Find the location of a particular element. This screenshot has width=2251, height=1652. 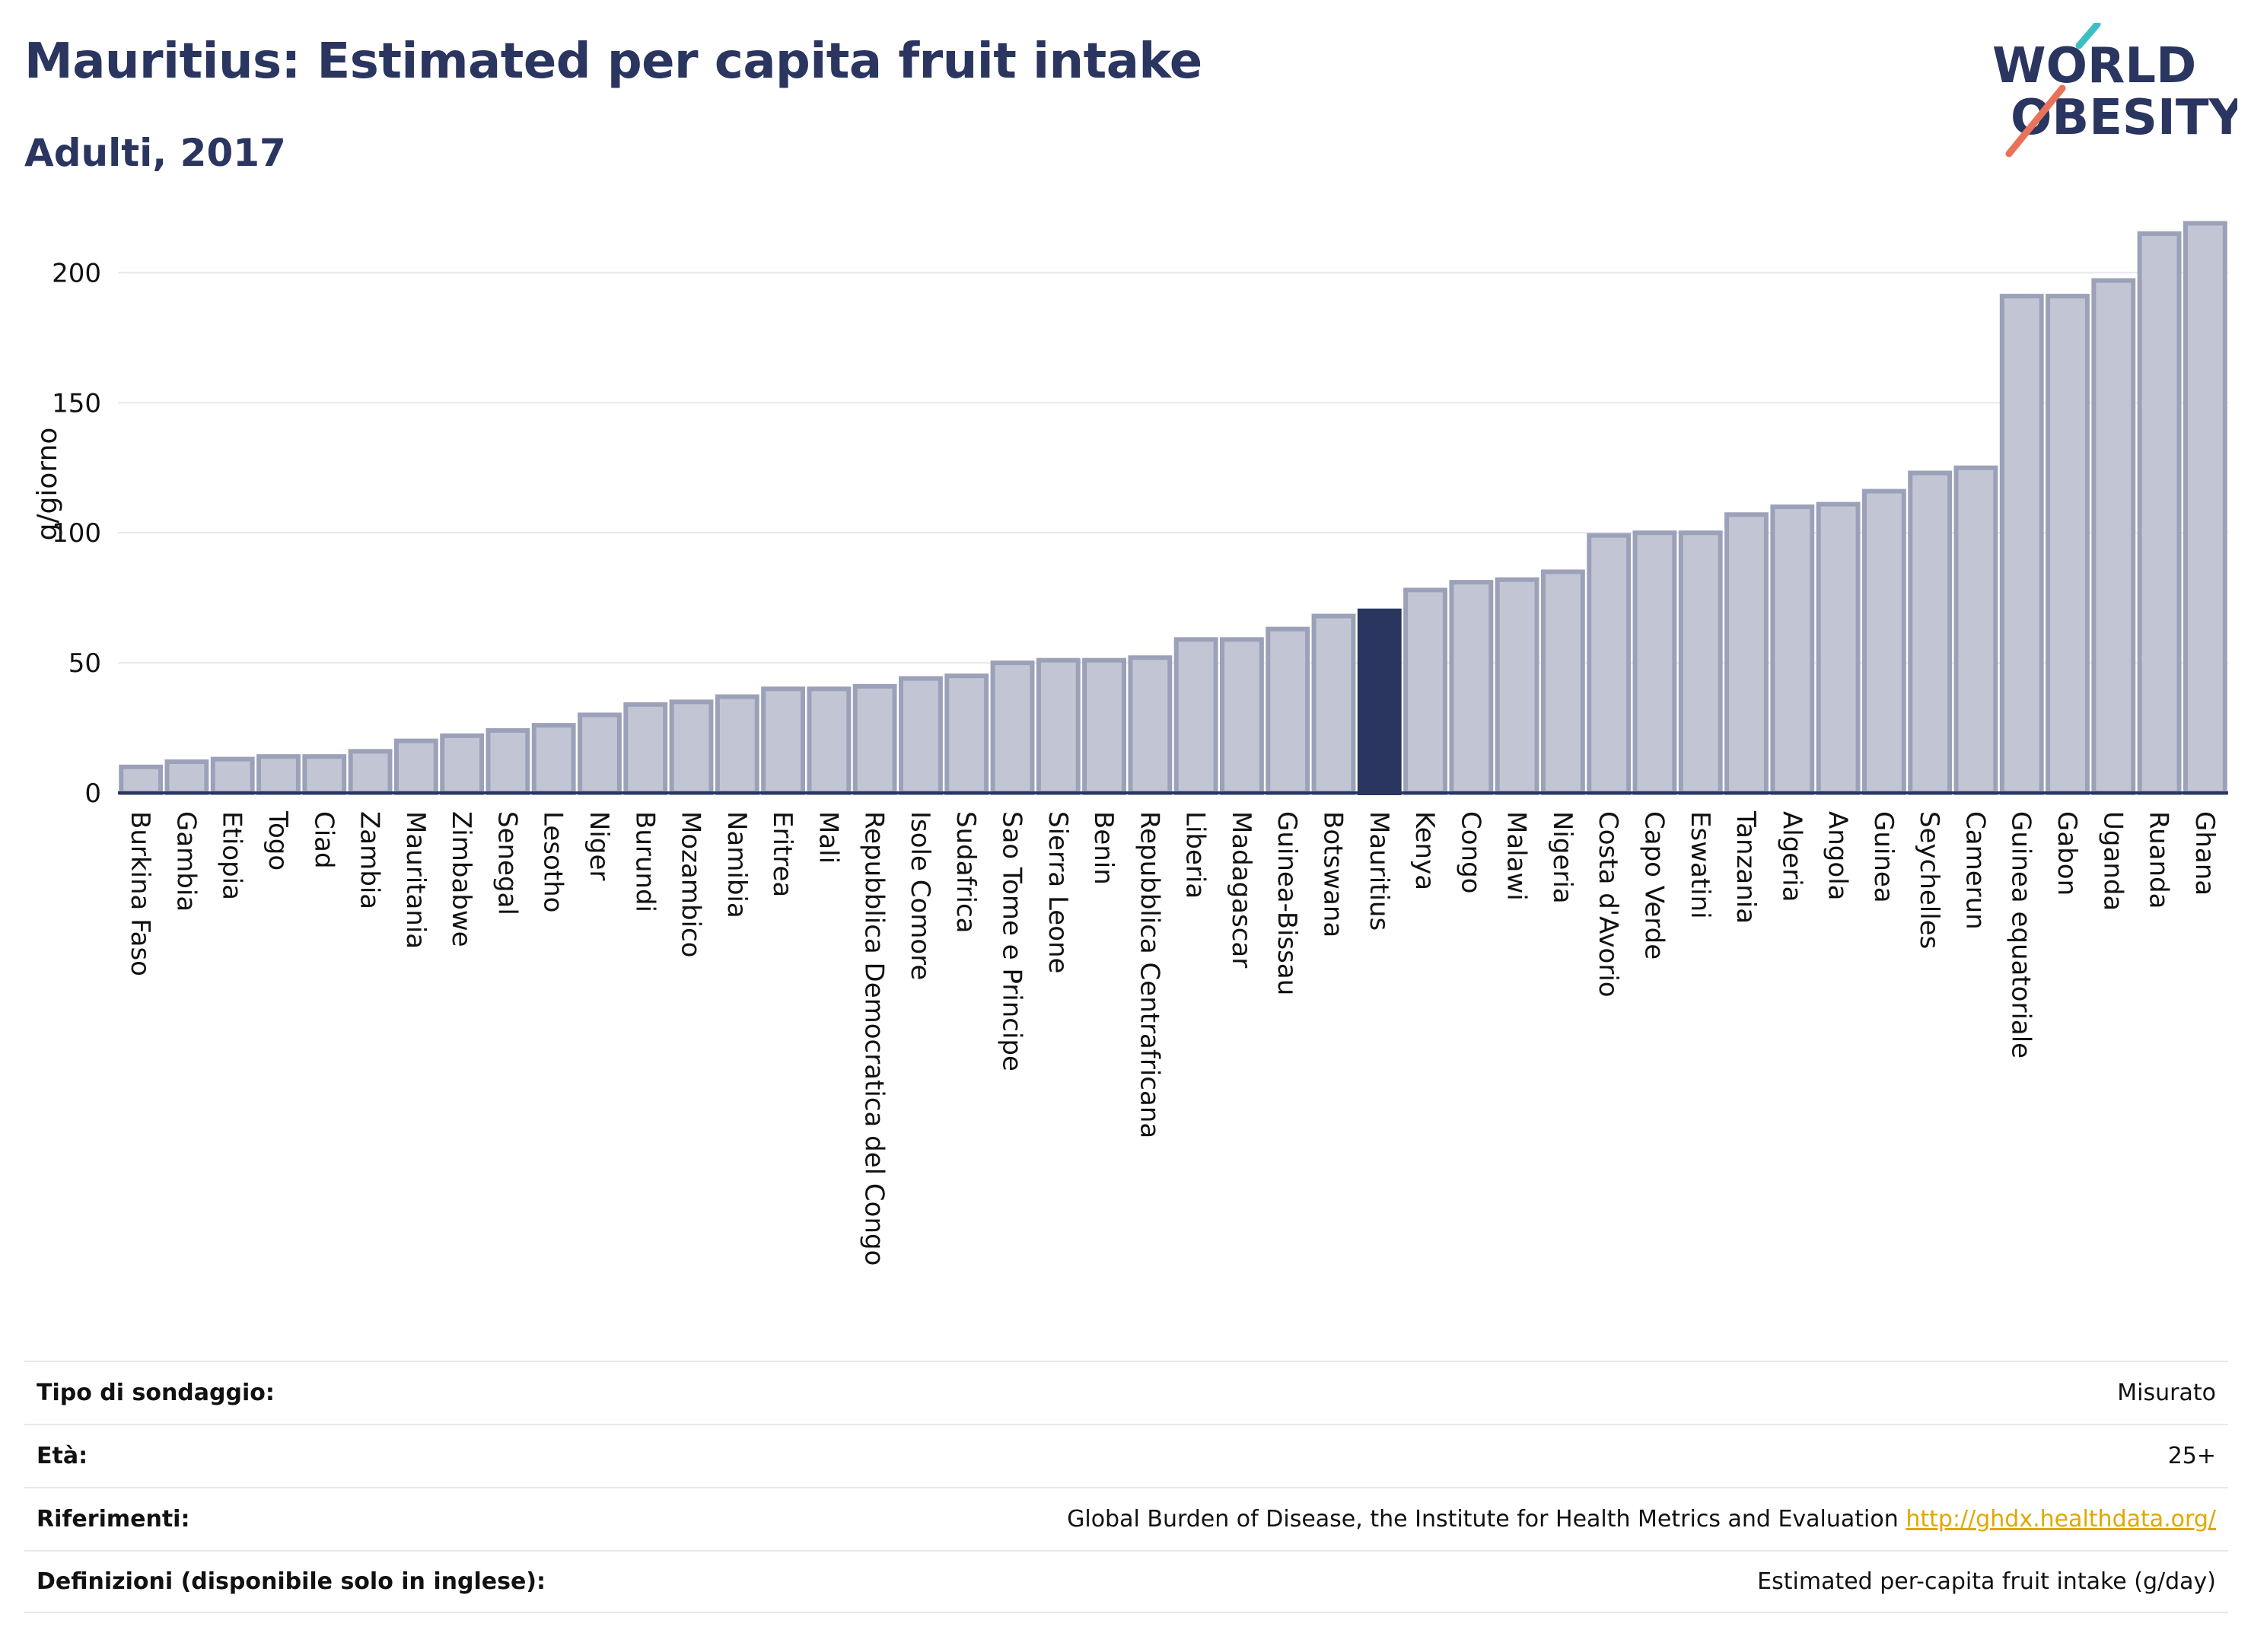

x-tick-label: Madagascar is located at coordinates (1241, 889).